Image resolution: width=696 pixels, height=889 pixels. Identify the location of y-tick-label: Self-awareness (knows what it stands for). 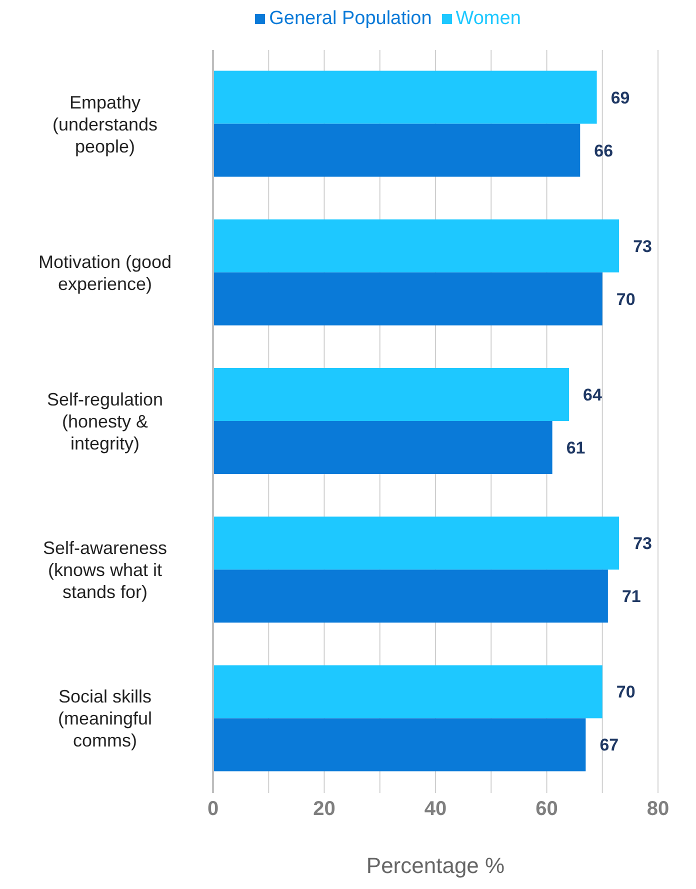
(105, 570).